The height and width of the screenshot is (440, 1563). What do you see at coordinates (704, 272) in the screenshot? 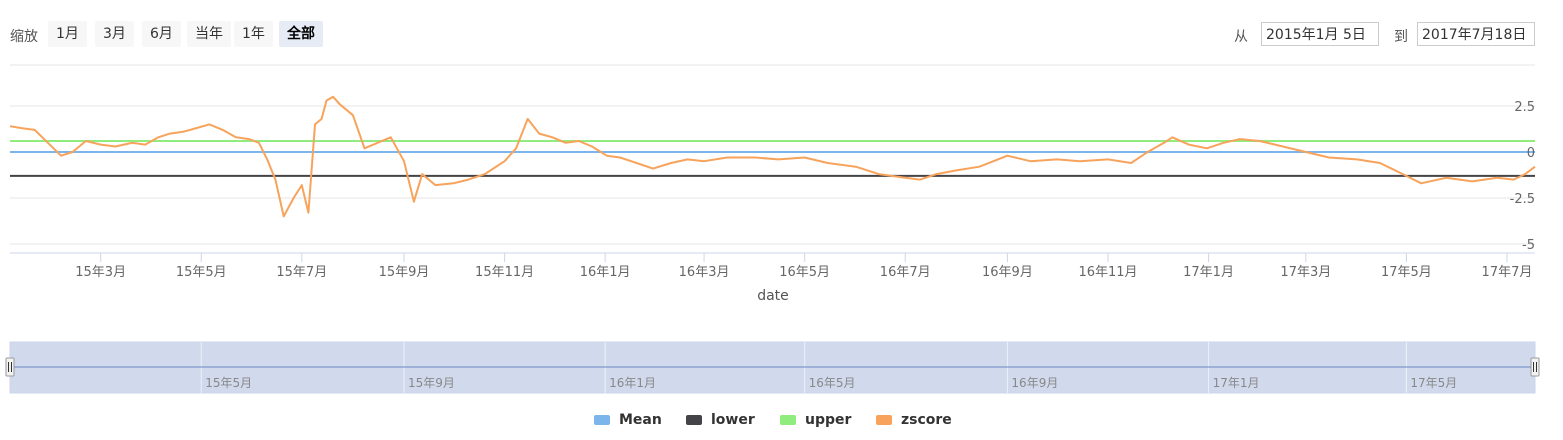
I see `x-tick-label: 16年3月` at bounding box center [704, 272].